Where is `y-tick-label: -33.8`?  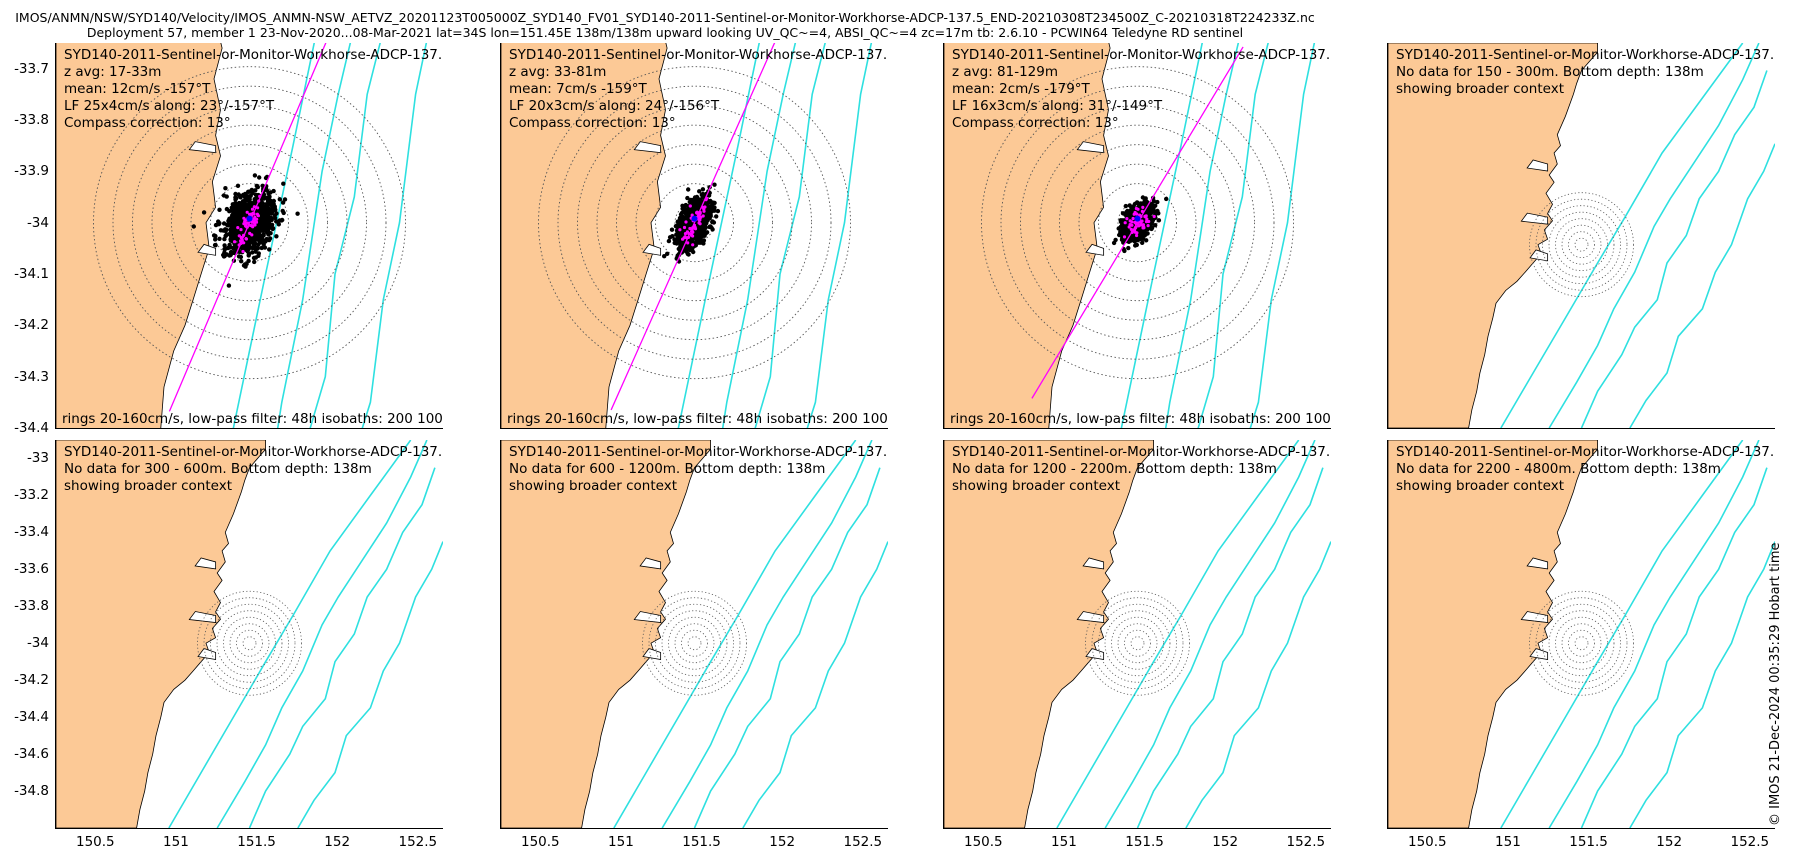
y-tick-label: -33.8 is located at coordinates (31, 120).